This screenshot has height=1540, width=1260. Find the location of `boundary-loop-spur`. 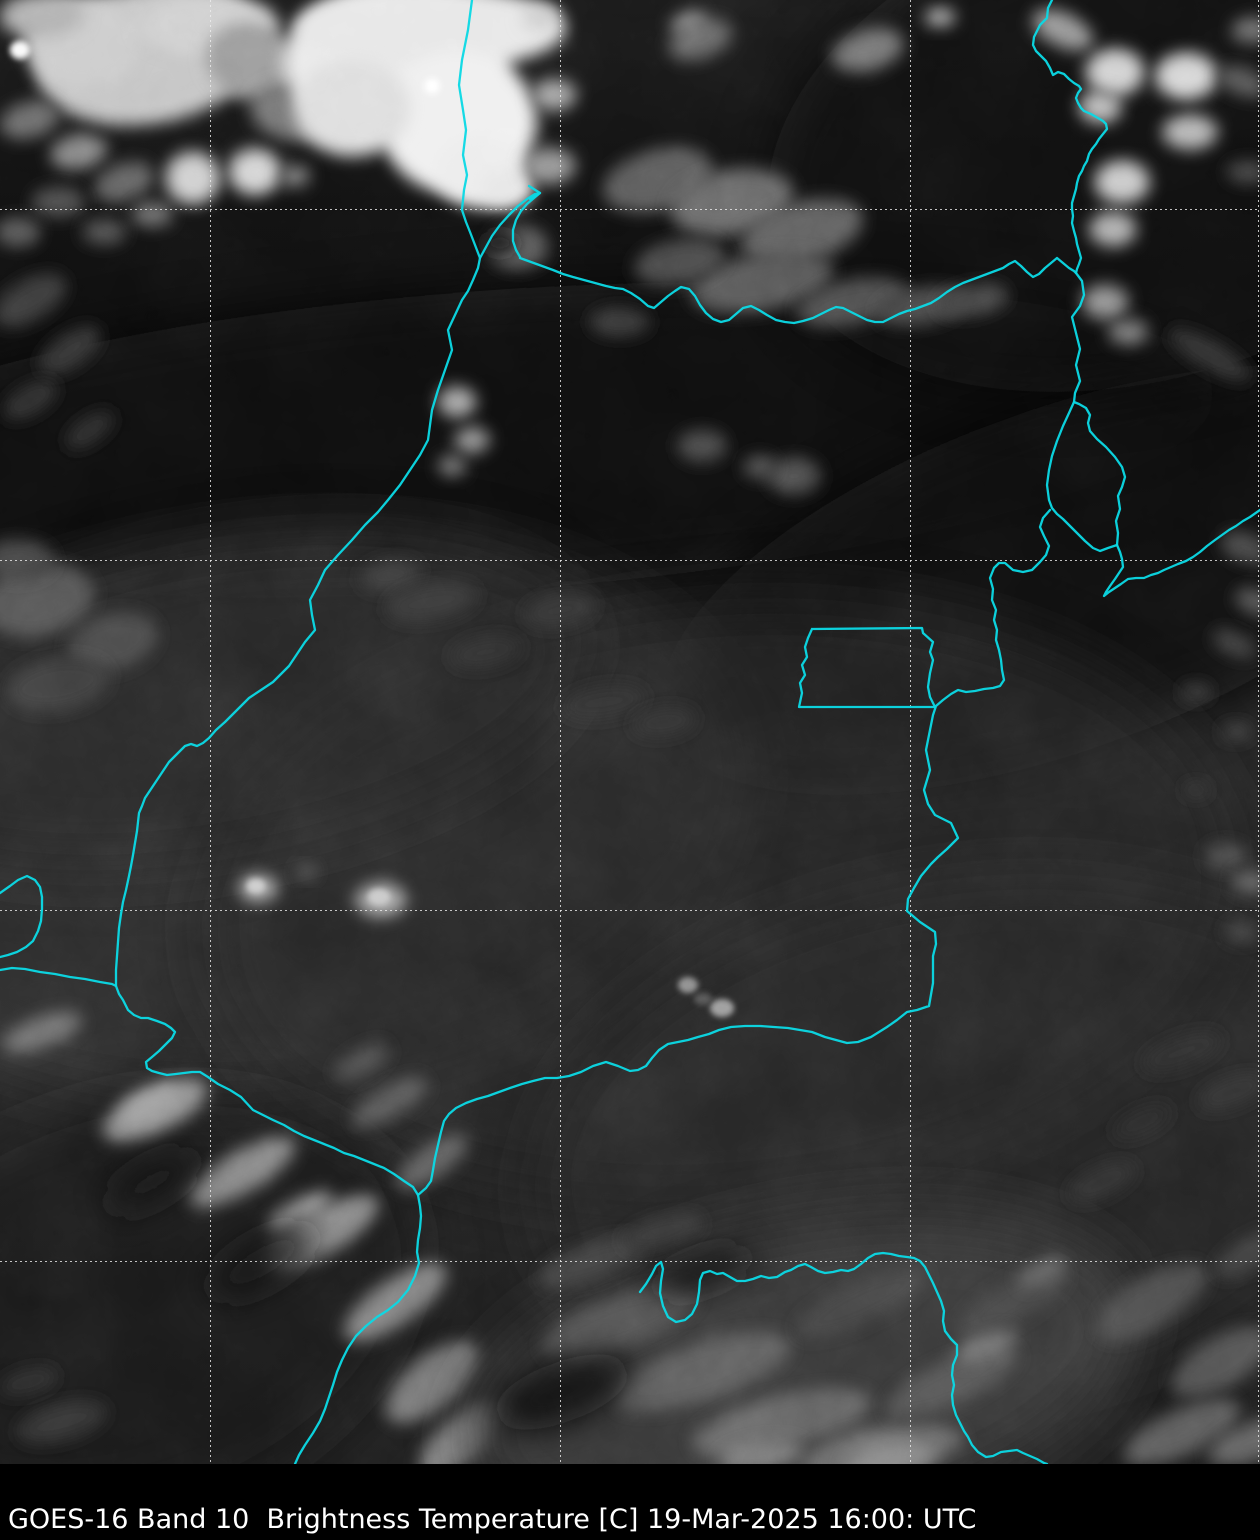

boundary-loop-spur is located at coordinates (1099, 473).